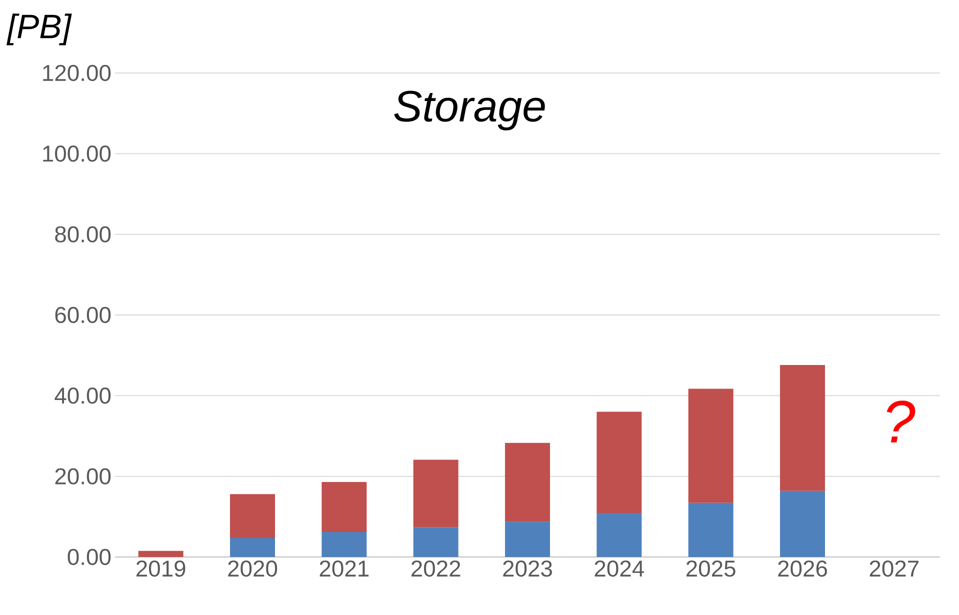  I want to click on x-tick-label: 2022, so click(436, 568).